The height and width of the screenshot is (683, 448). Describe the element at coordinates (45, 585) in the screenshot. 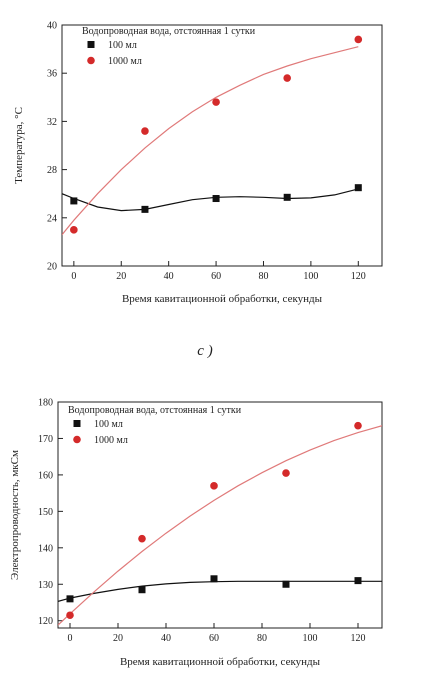

I see `y-tick-label: 130` at that location.